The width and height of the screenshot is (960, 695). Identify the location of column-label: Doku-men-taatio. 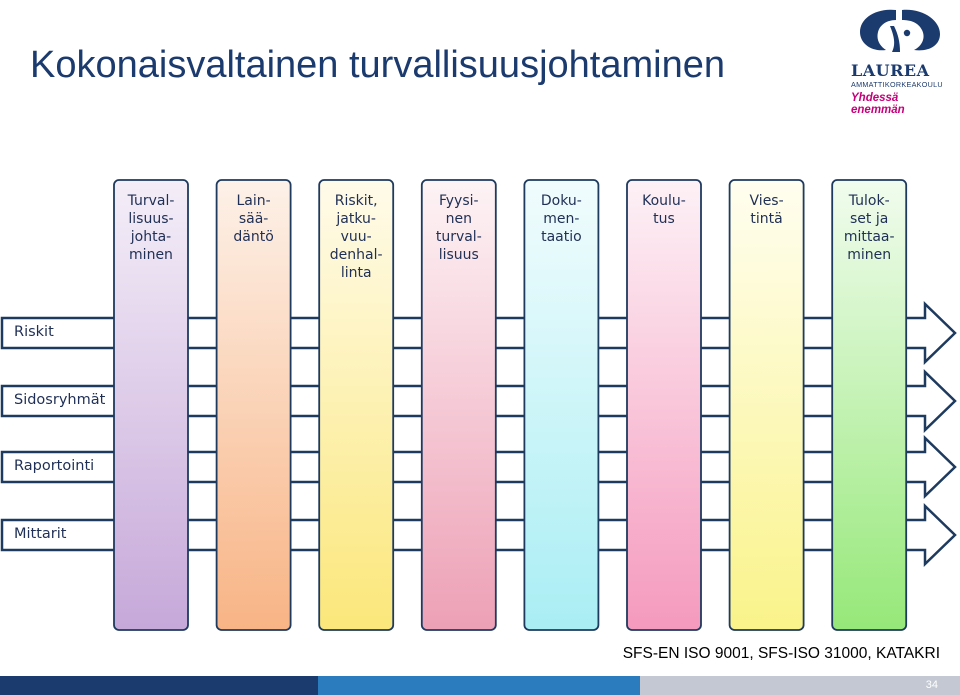
(561, 219).